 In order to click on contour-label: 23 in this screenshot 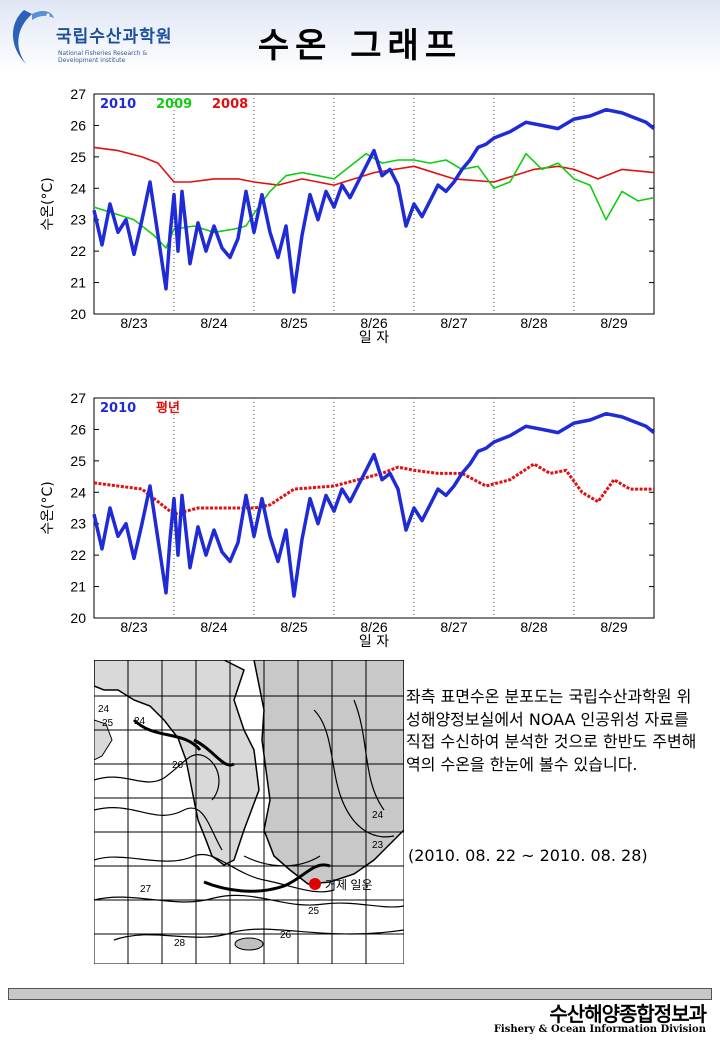, I will do `click(378, 845)`.